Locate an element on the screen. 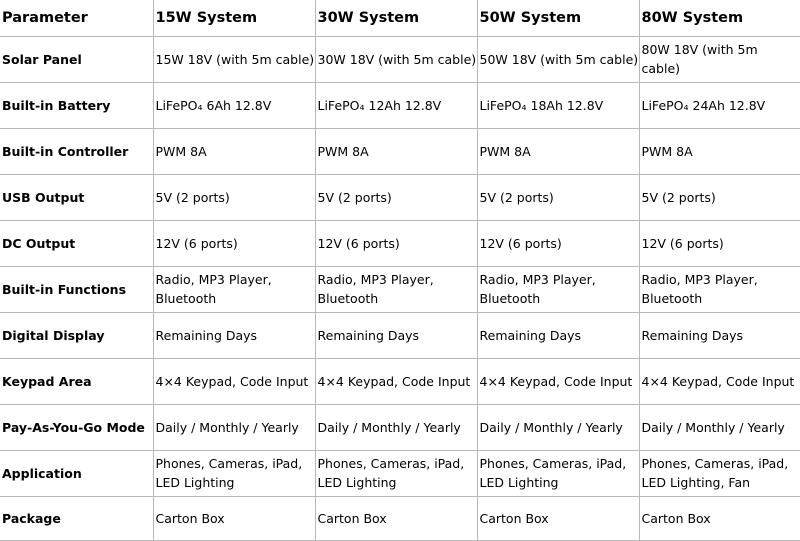  row-parameter: Digital Display is located at coordinates (77, 335).